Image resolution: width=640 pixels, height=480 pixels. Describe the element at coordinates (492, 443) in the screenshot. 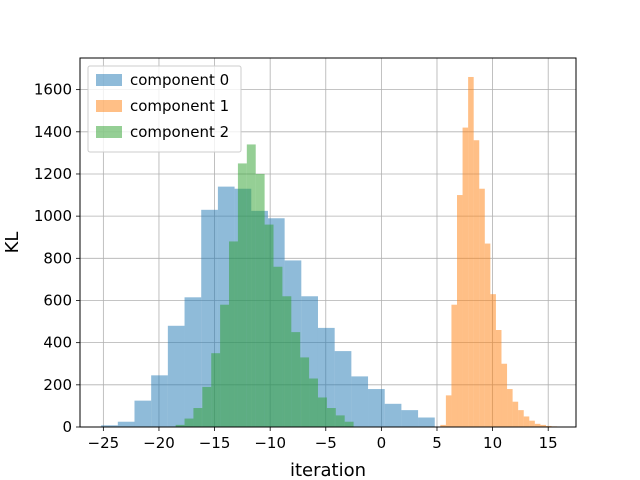

I see `x-tick-label: 10` at that location.